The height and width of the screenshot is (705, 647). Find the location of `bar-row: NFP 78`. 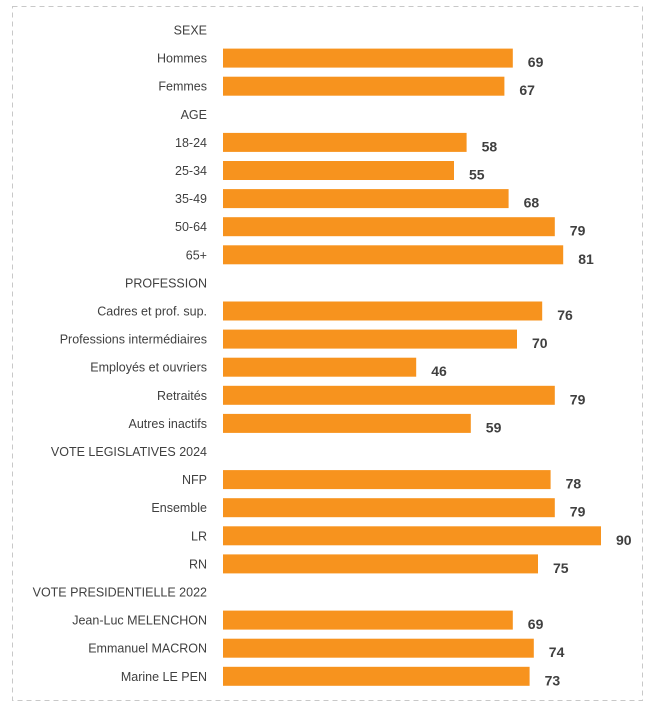

bar-row: NFP 78 is located at coordinates (381, 481).